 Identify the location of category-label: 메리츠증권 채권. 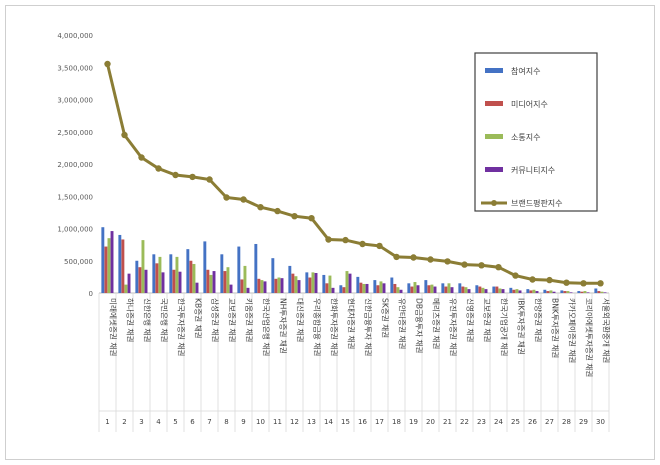
(437, 323).